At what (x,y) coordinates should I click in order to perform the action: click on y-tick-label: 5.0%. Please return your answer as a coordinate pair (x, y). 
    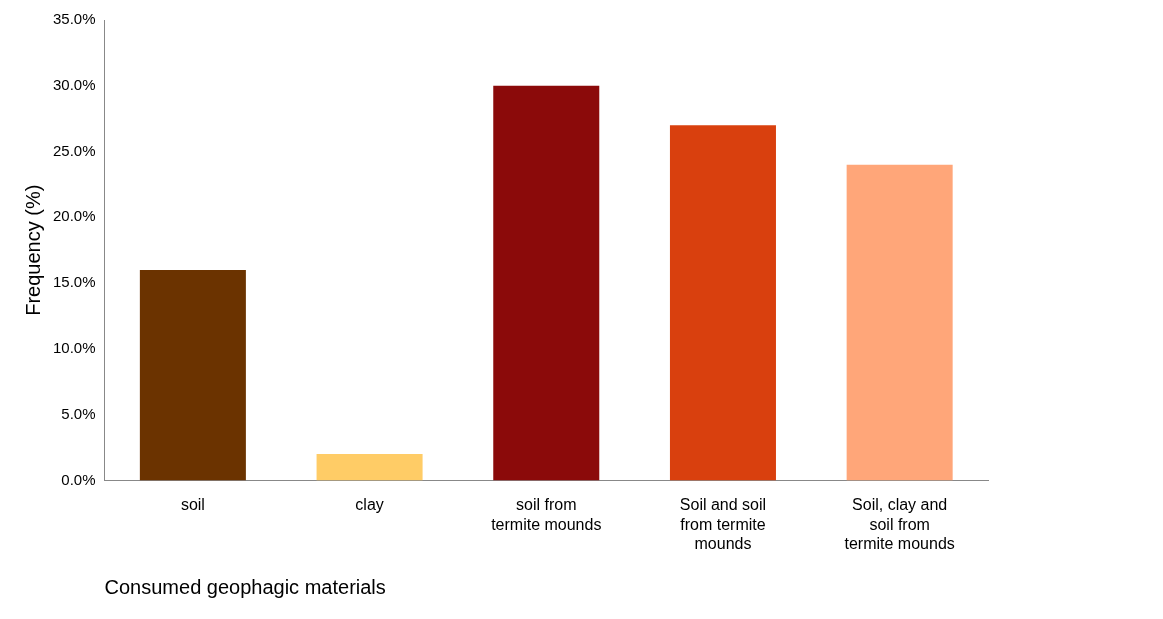
    Looking at the image, I should click on (78, 413).